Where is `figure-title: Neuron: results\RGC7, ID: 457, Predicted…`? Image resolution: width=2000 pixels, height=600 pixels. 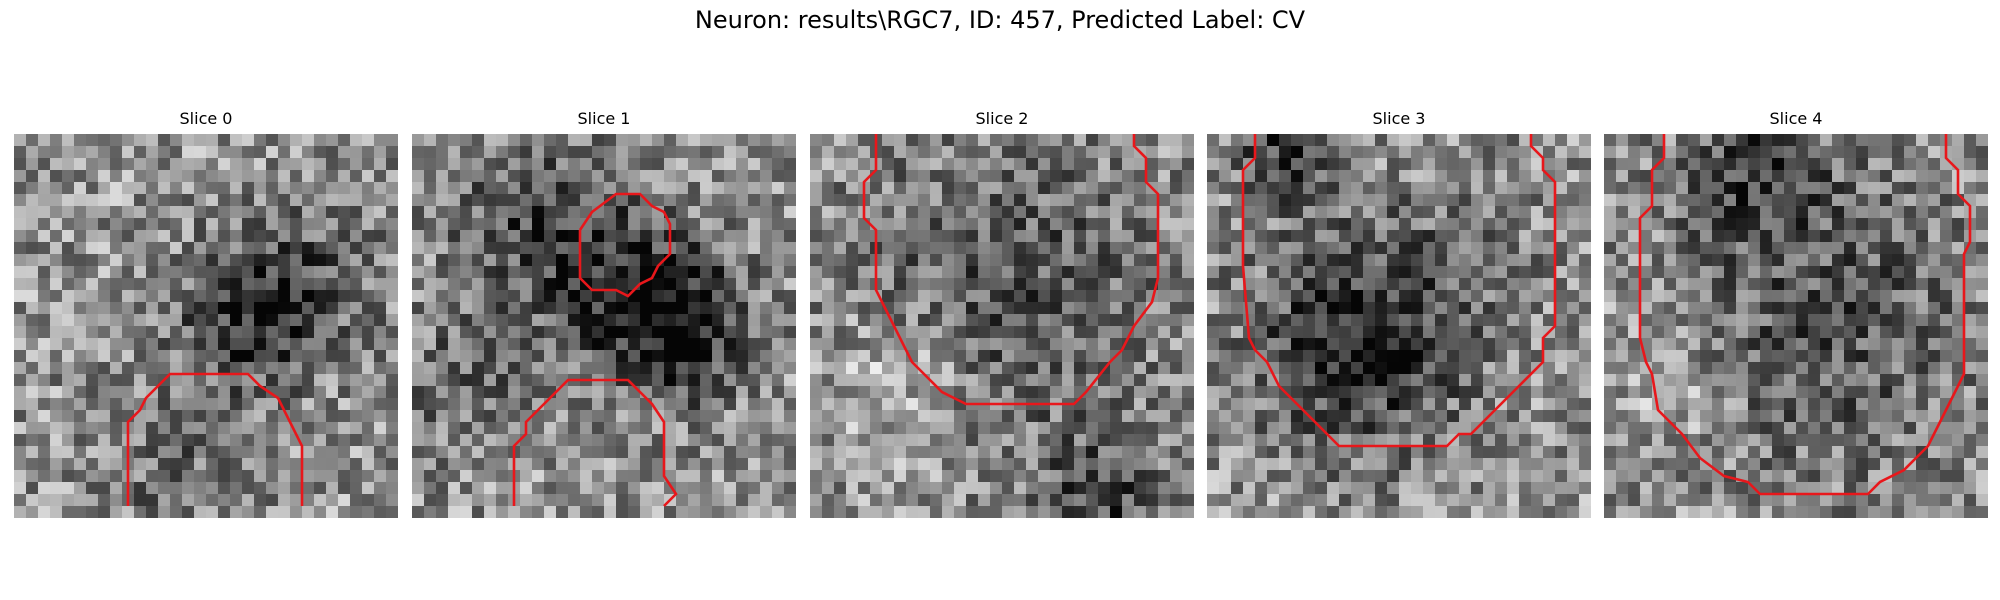 figure-title: Neuron: results\RGC7, ID: 457, Predicted… is located at coordinates (1000, 20).